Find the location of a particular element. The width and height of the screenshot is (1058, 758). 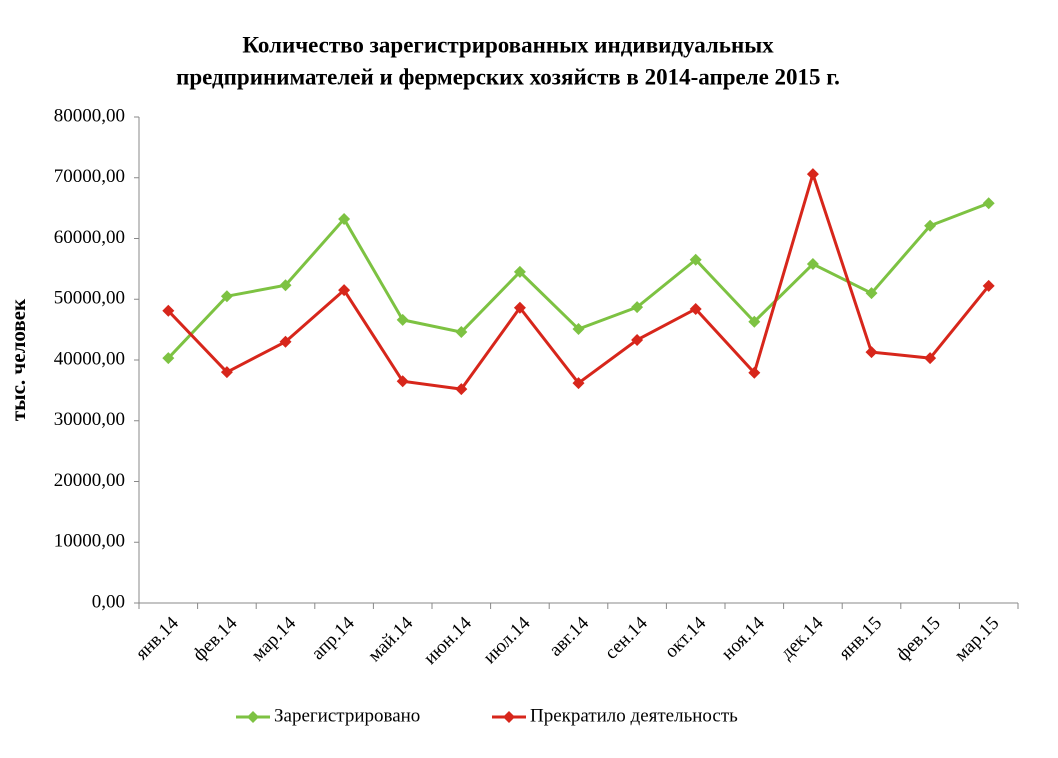

legend-label: Зарегистрировано is located at coordinates (347, 715).